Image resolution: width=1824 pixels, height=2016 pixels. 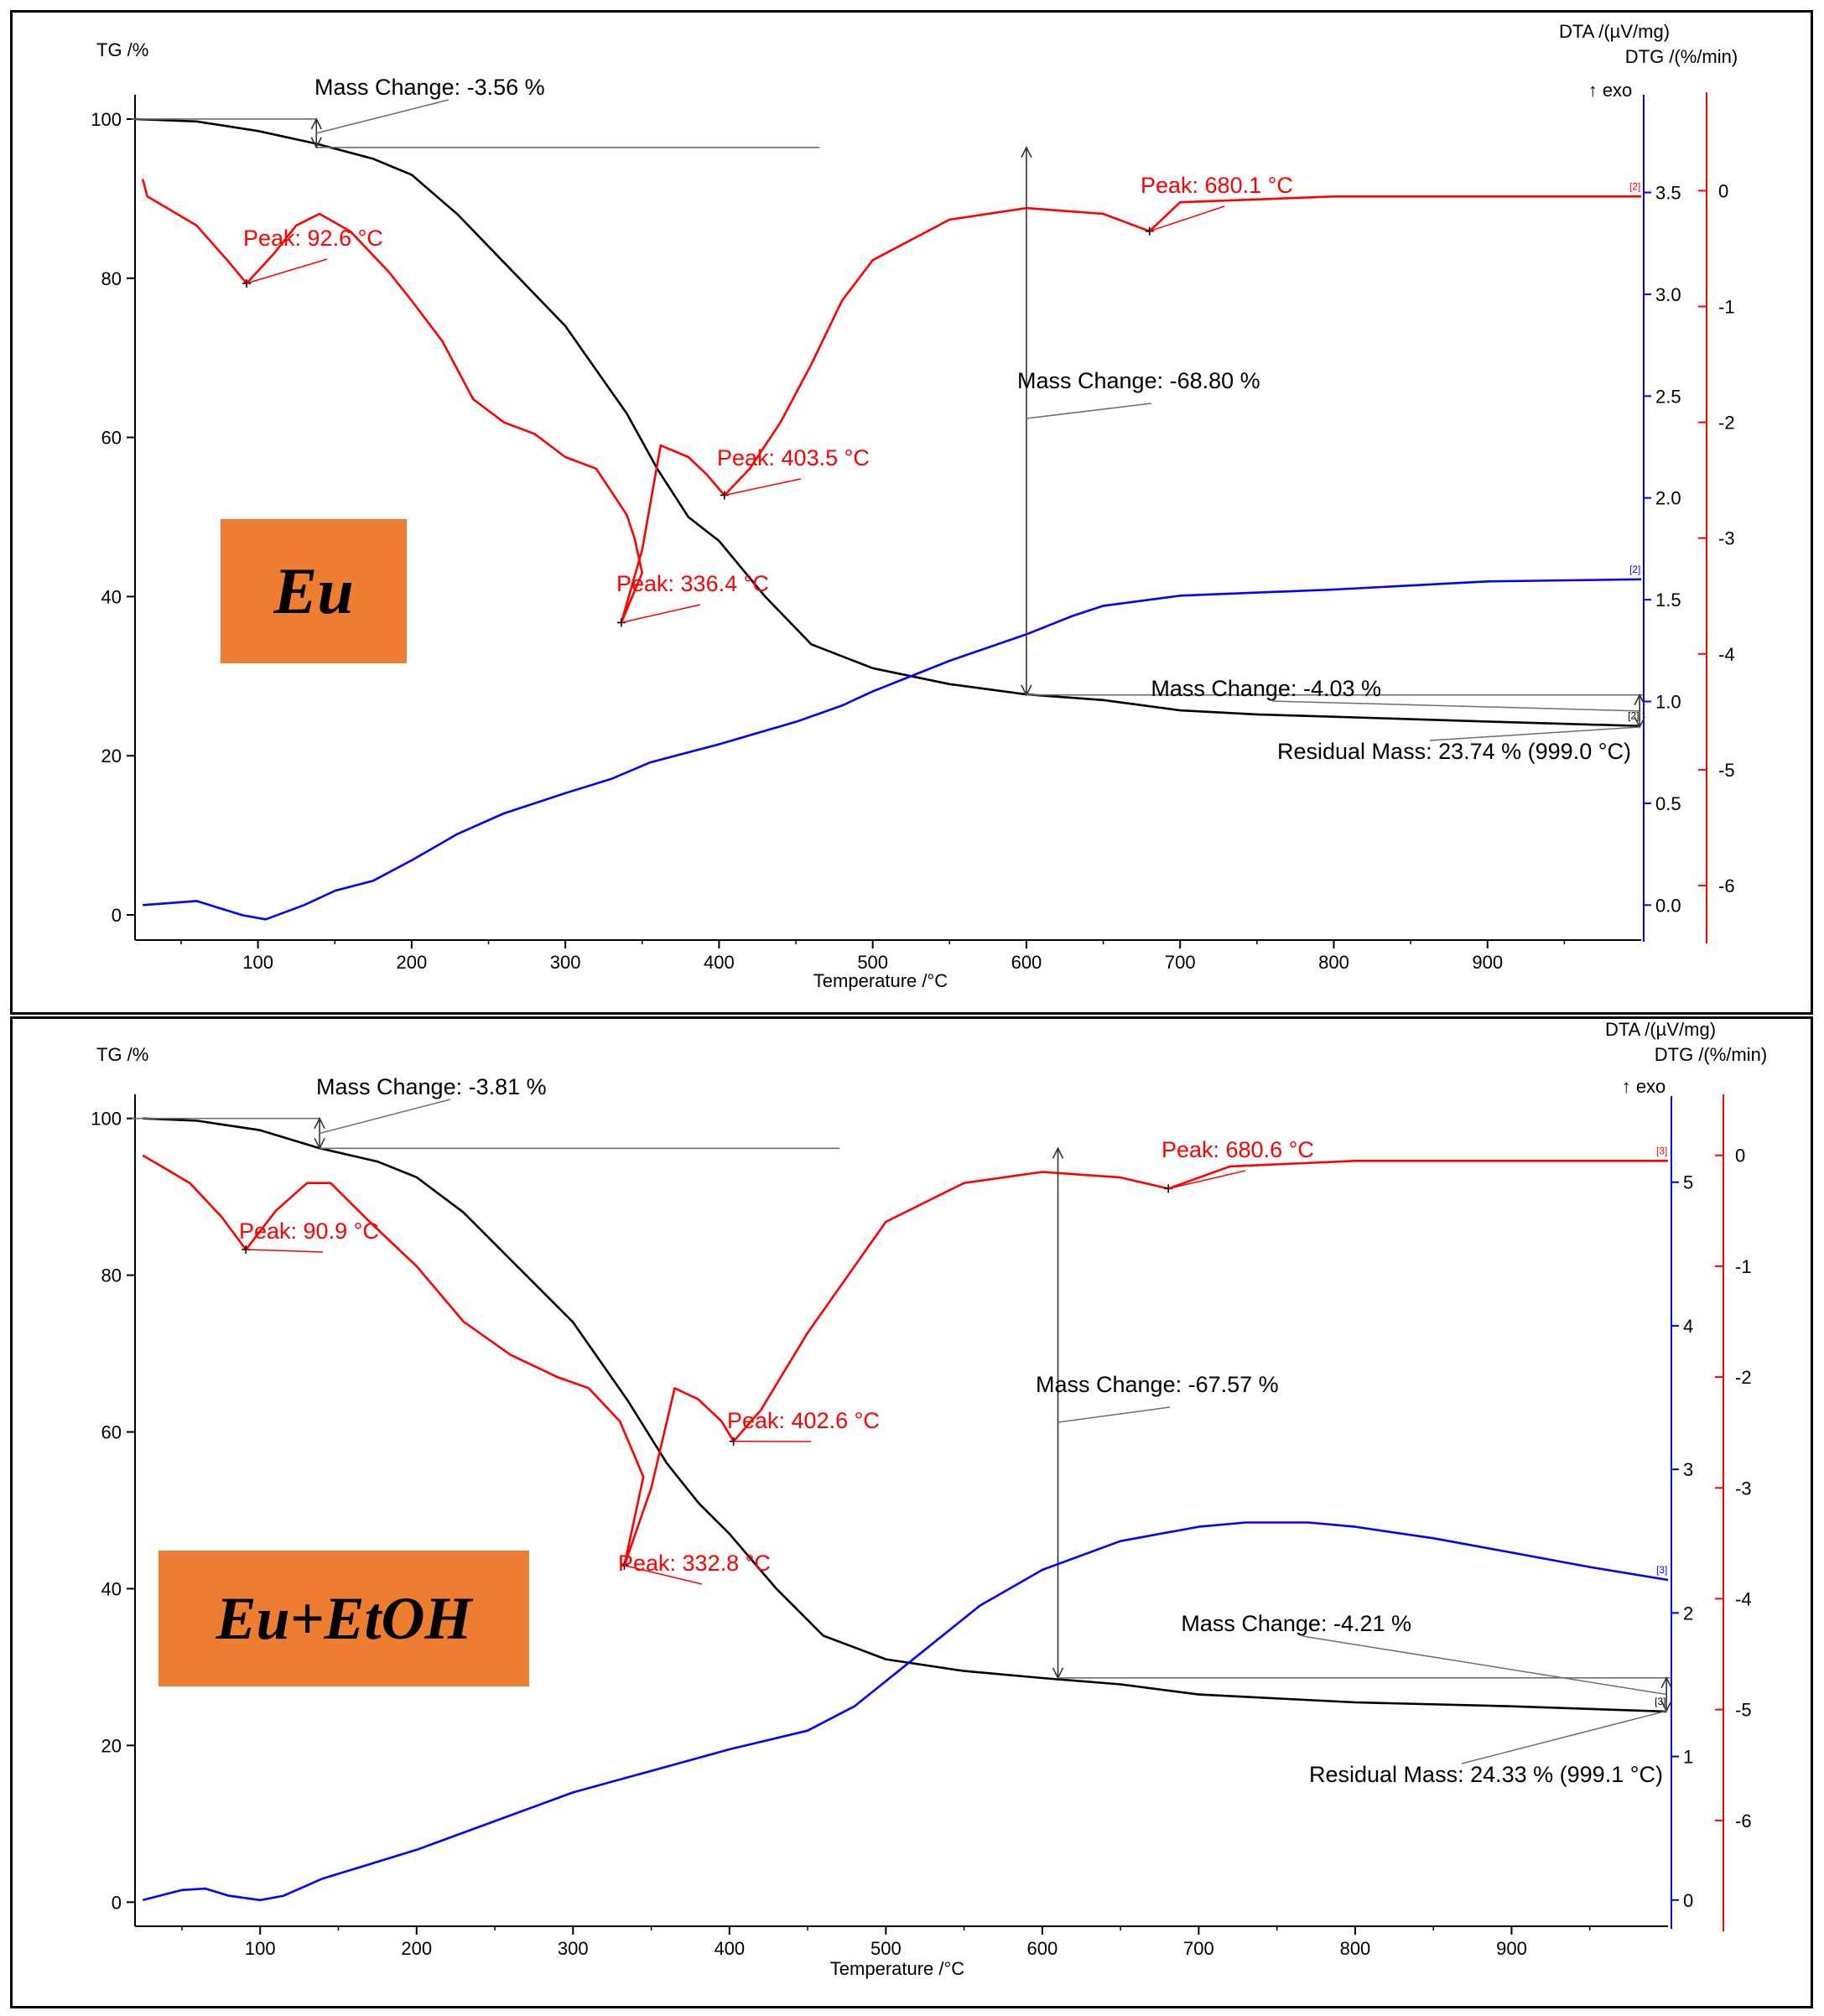 I want to click on dta-tick-label: 3.5, so click(x=1668, y=193).